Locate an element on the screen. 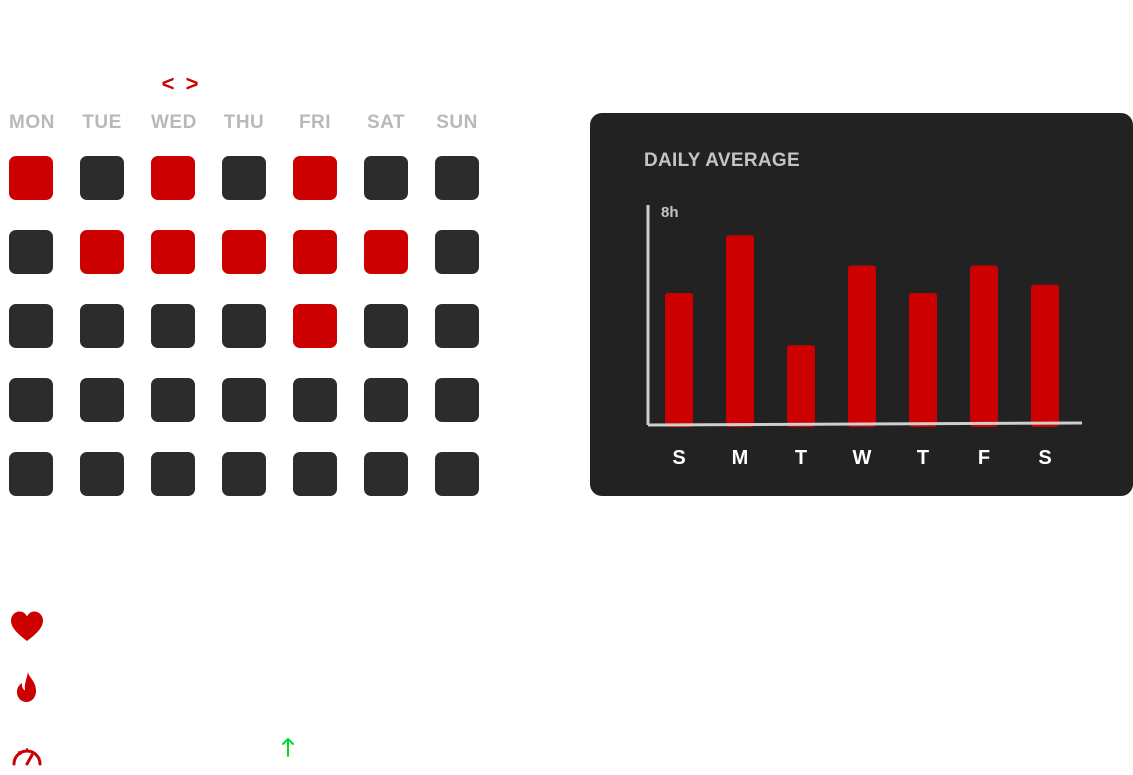 This screenshot has width=1133, height=775. weekday-label-mon: MON is located at coordinates (31, 125).